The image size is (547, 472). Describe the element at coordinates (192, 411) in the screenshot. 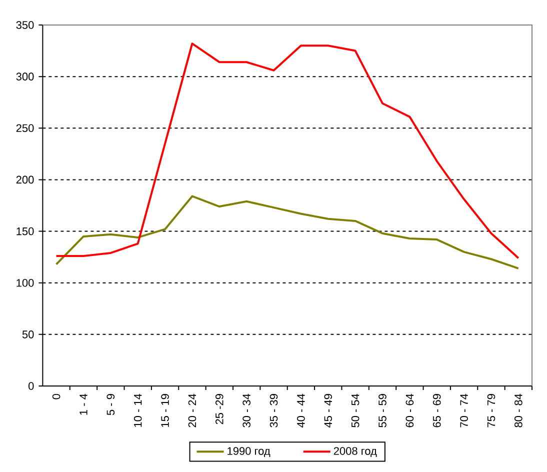

I see `x-tick-label: 20 - 24` at that location.